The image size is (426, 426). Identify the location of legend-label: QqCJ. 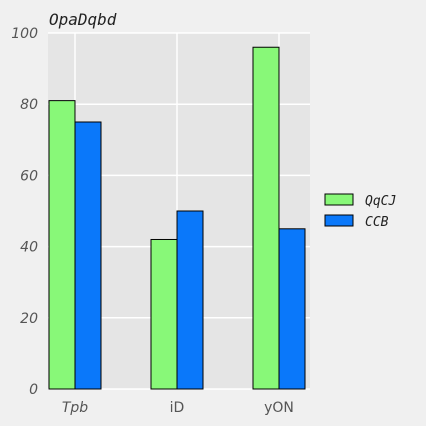
(380, 201).